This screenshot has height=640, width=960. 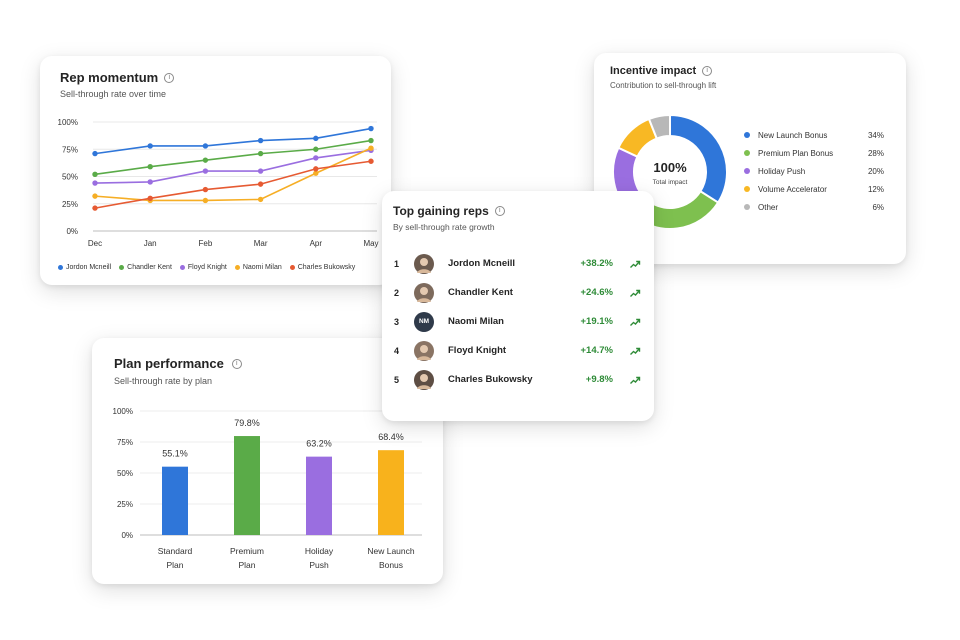 What do you see at coordinates (117, 77) in the screenshot?
I see `rep-momentum-title: Rep momentum i` at bounding box center [117, 77].